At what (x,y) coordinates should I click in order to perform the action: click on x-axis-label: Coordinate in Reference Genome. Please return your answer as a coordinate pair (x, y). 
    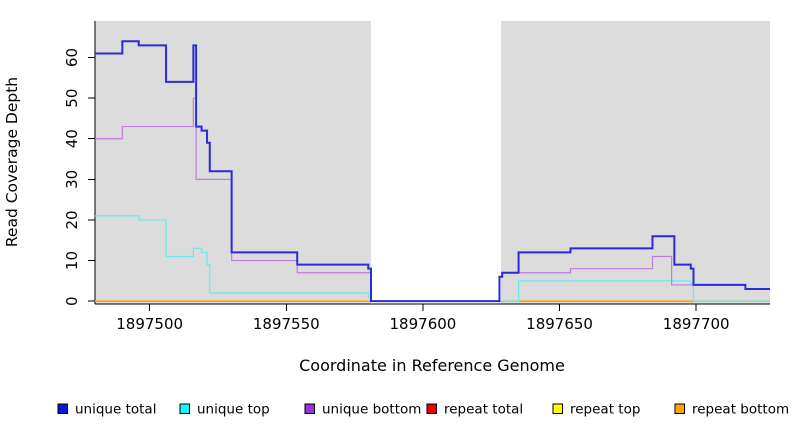
    Looking at the image, I should click on (432, 365).